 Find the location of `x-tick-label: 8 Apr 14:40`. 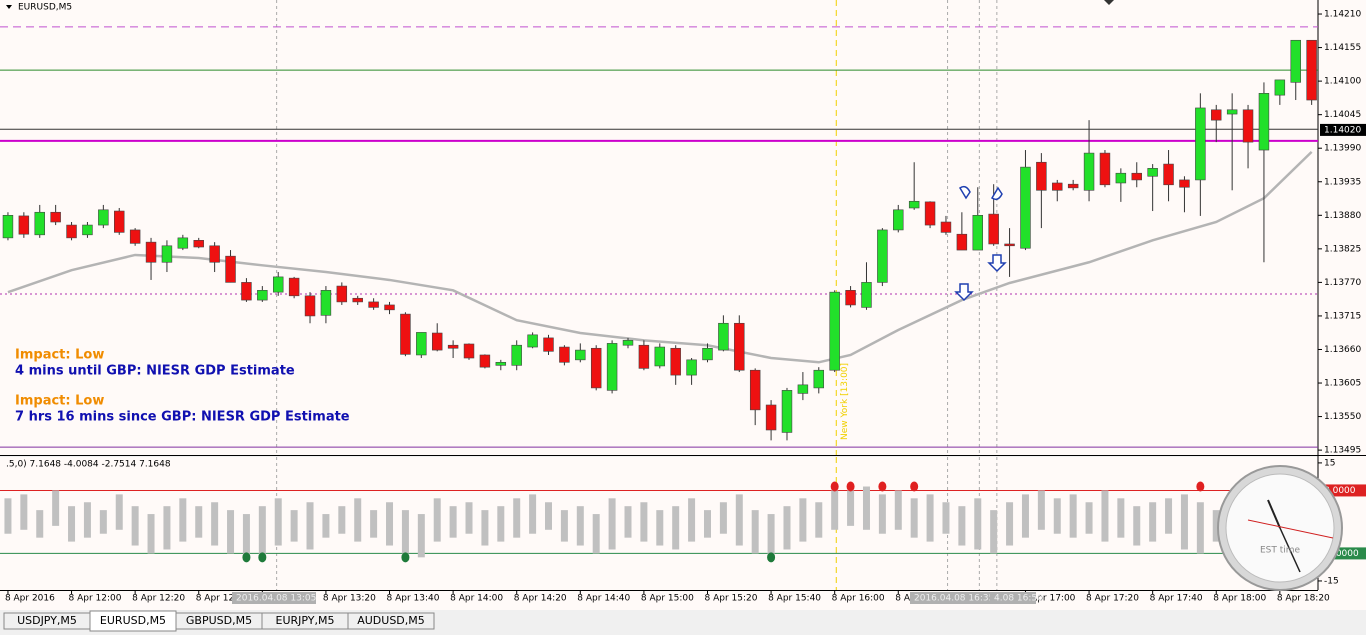

x-tick-label: 8 Apr 14:40 is located at coordinates (603, 599).